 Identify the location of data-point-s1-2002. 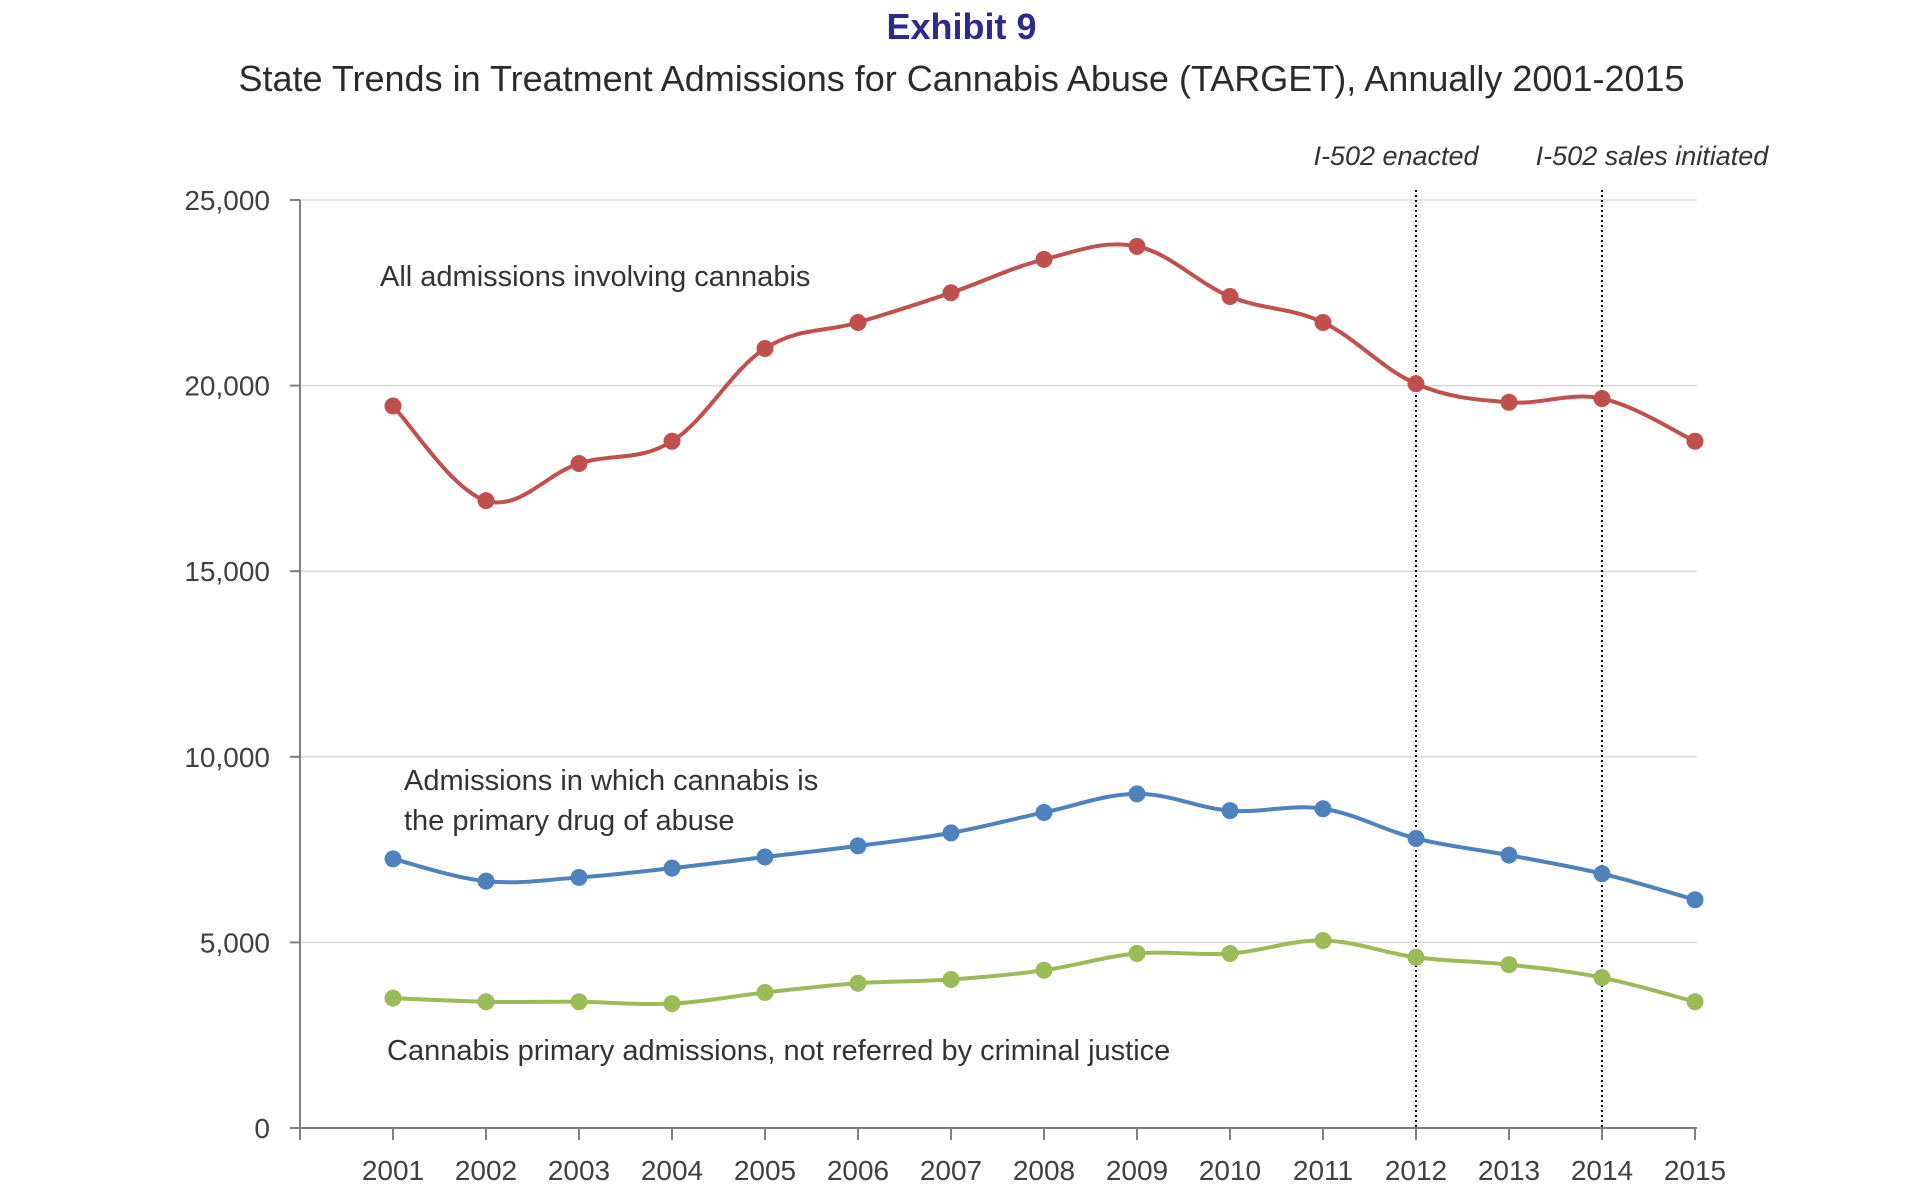
(486, 881).